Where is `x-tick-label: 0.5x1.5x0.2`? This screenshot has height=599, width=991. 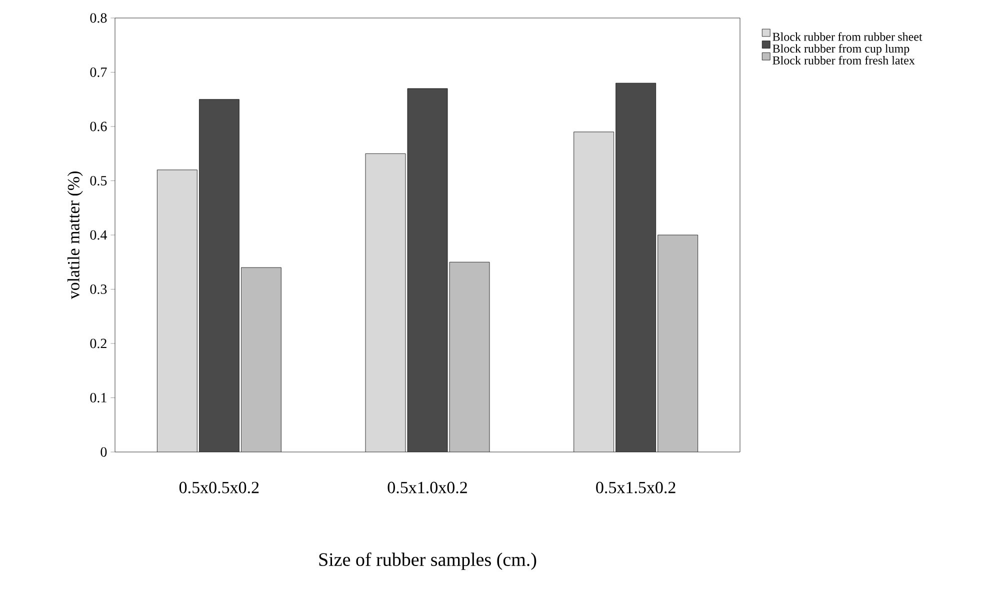 x-tick-label: 0.5x1.5x0.2 is located at coordinates (636, 488).